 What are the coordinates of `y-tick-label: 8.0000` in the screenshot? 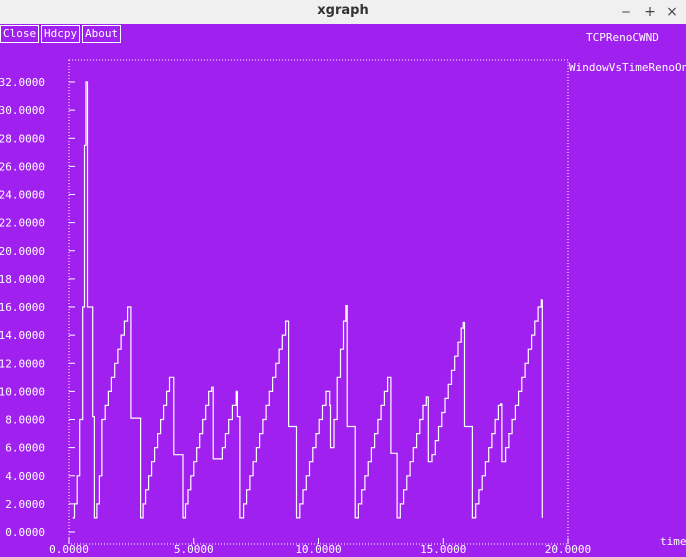 It's located at (25, 420).